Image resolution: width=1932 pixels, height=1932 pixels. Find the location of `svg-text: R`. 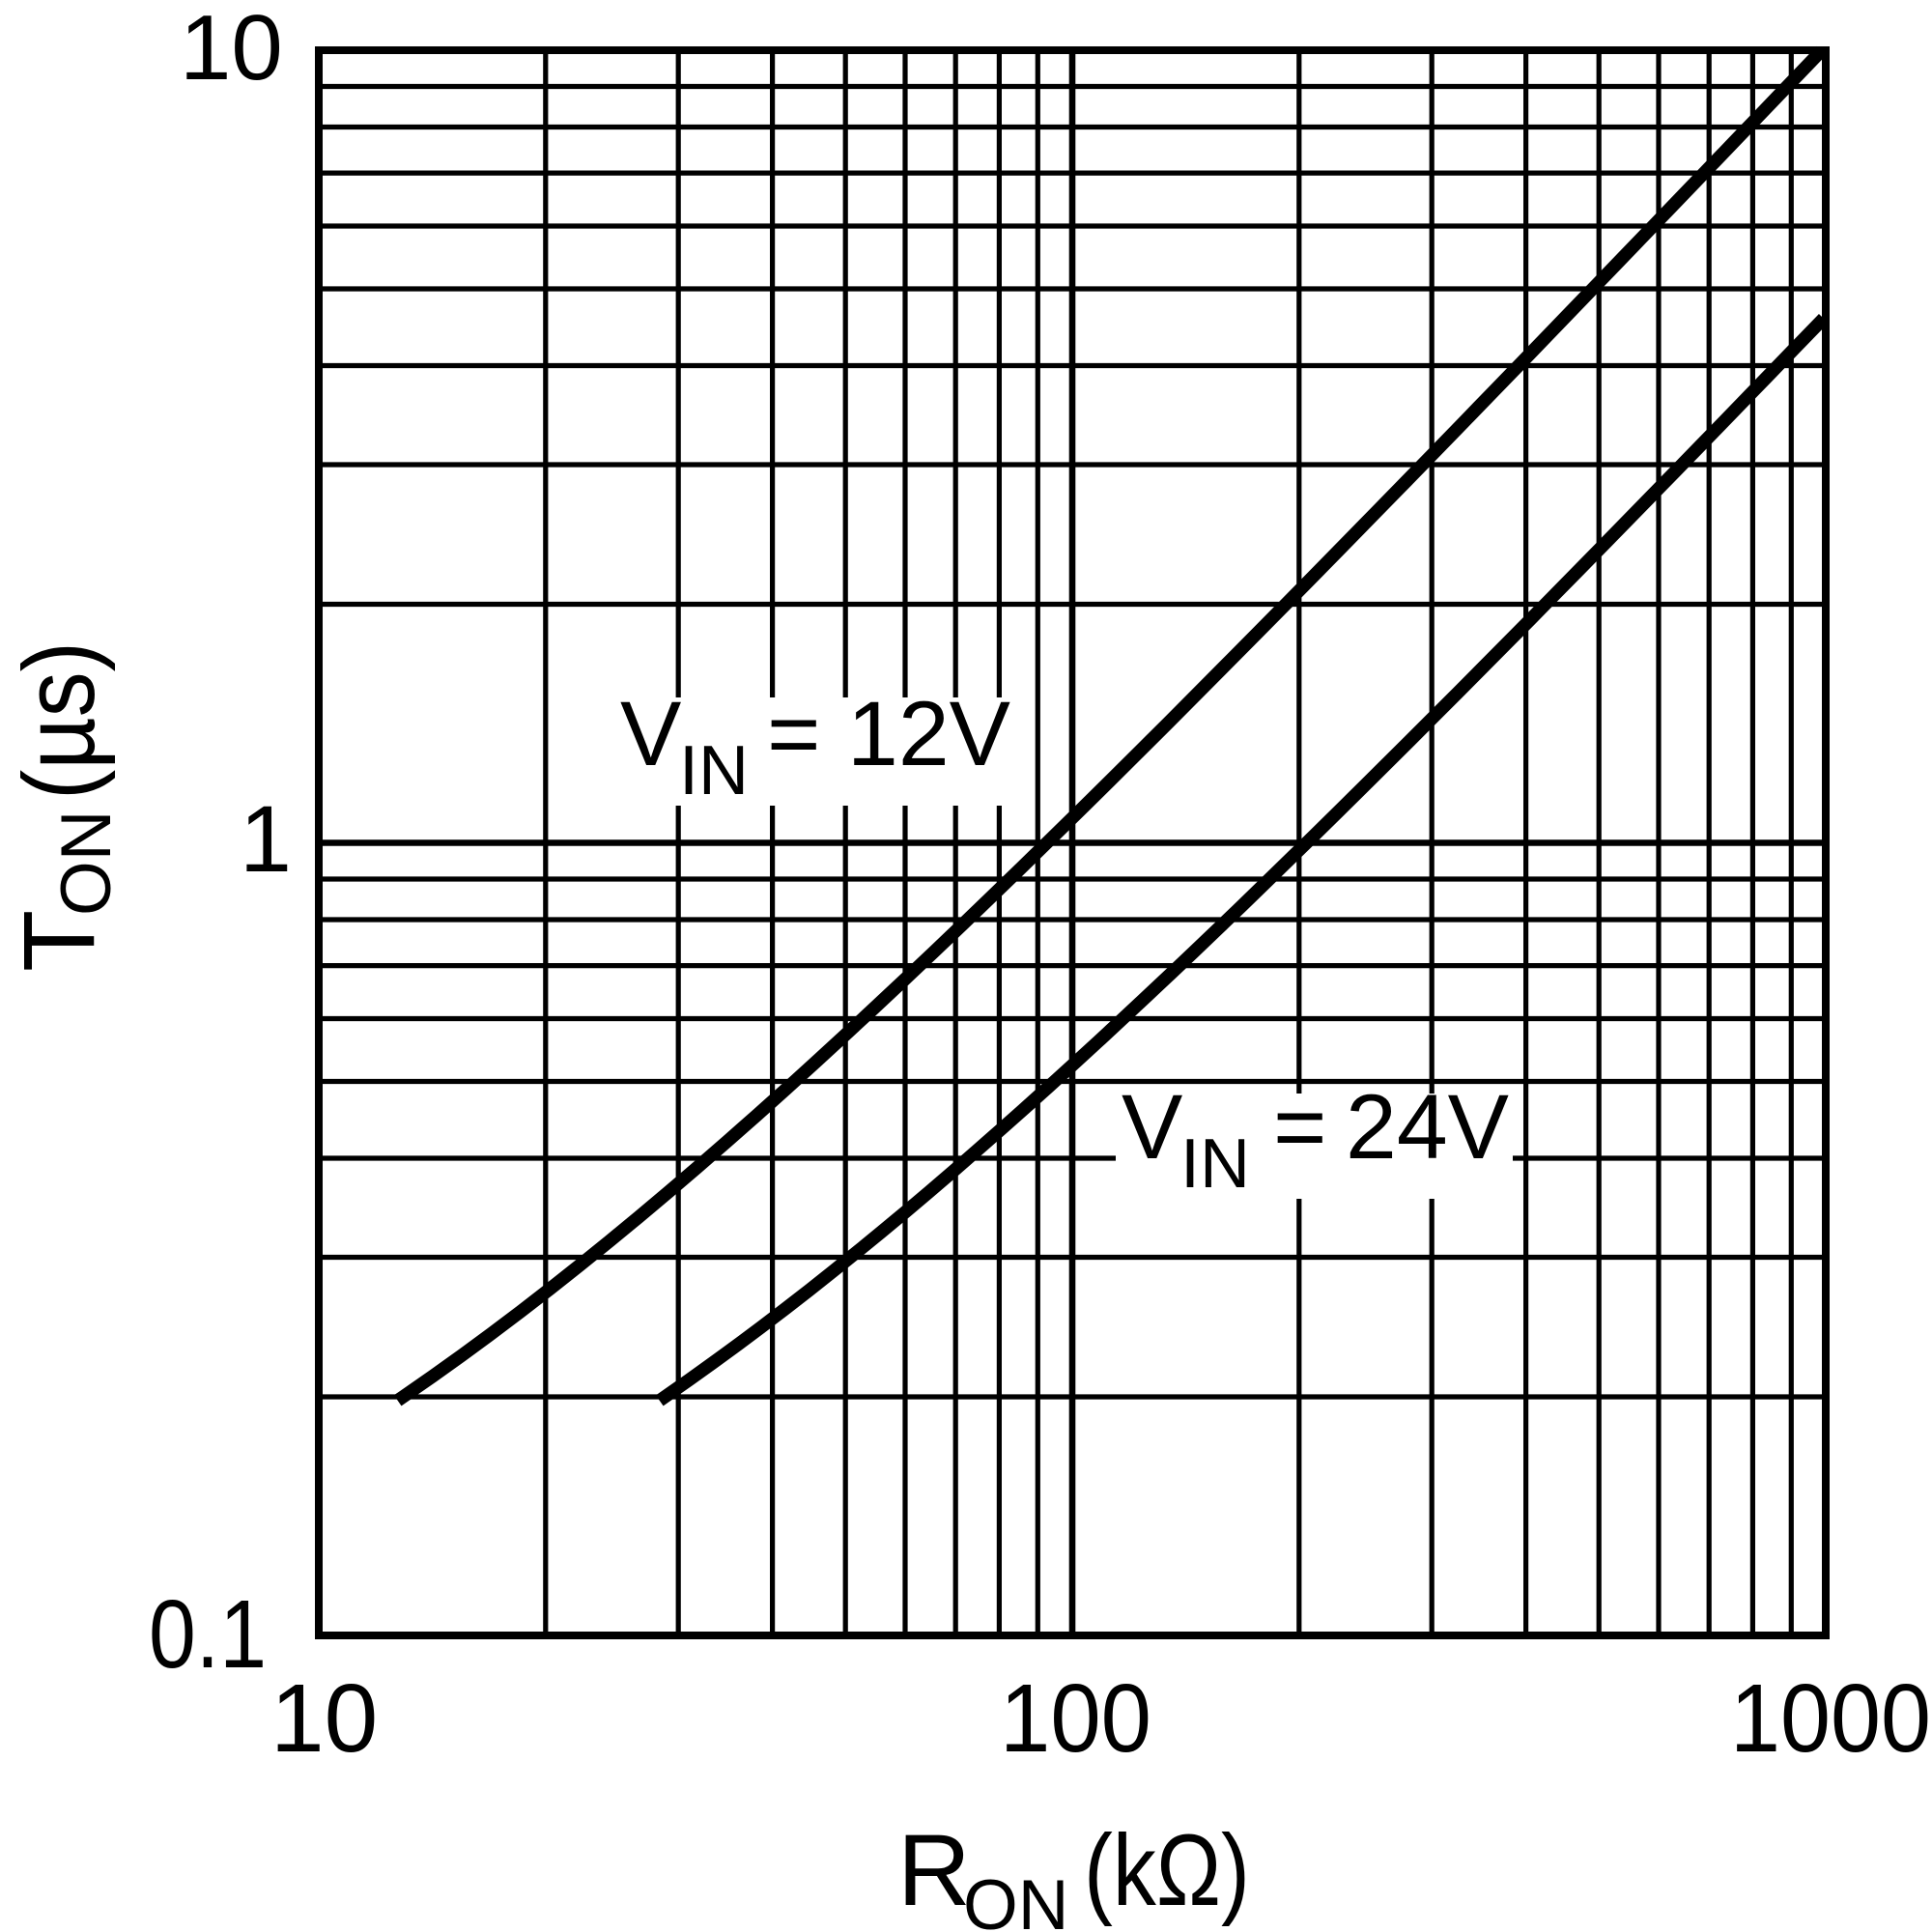

svg-text: R is located at coordinates (934, 1870).